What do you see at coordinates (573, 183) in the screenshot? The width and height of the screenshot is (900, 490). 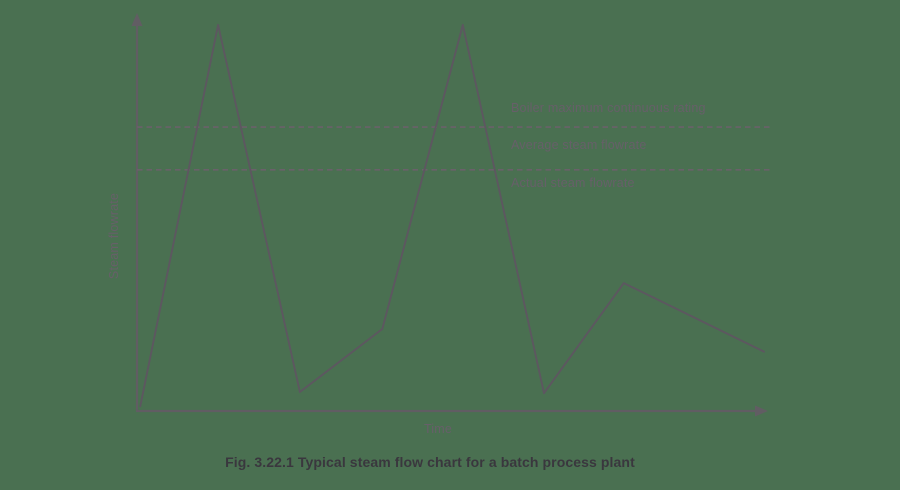 I see `label-actual-steam-flowrate: Actual steam flowrate` at bounding box center [573, 183].